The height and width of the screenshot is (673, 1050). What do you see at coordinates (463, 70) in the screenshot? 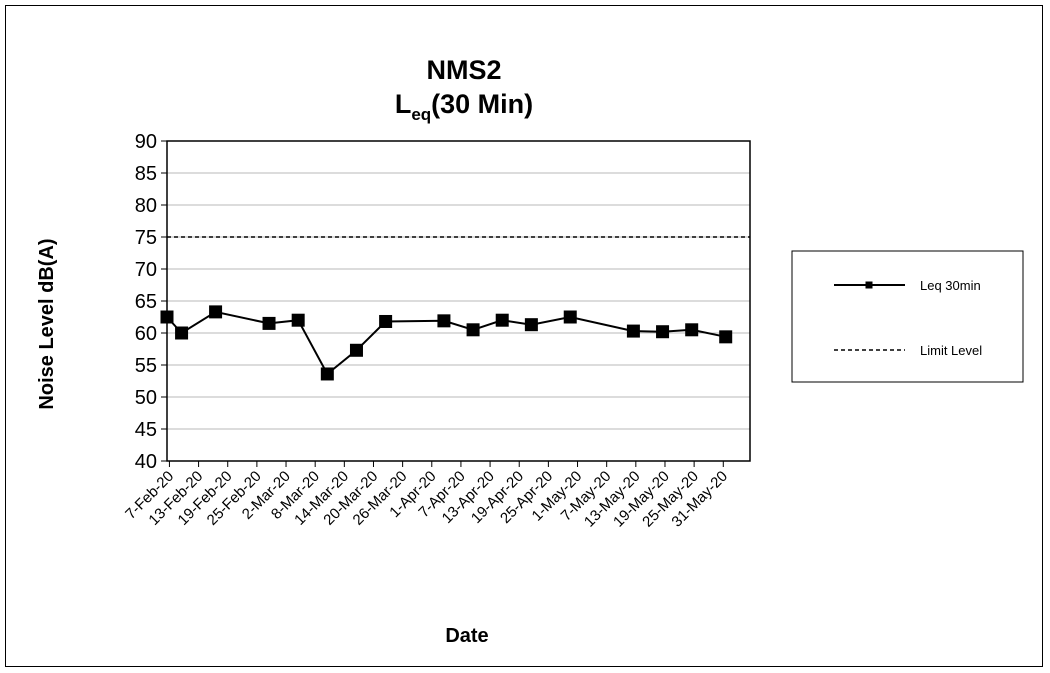
I see `chart-title: NMS2` at bounding box center [463, 70].